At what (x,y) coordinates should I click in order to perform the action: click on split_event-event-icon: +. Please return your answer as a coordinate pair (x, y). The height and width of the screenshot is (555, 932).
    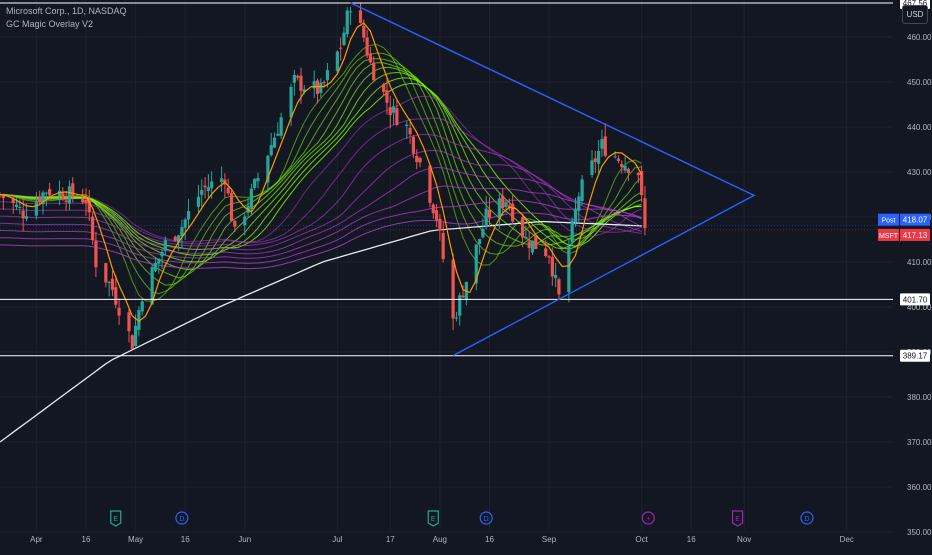
    Looking at the image, I should click on (648, 518).